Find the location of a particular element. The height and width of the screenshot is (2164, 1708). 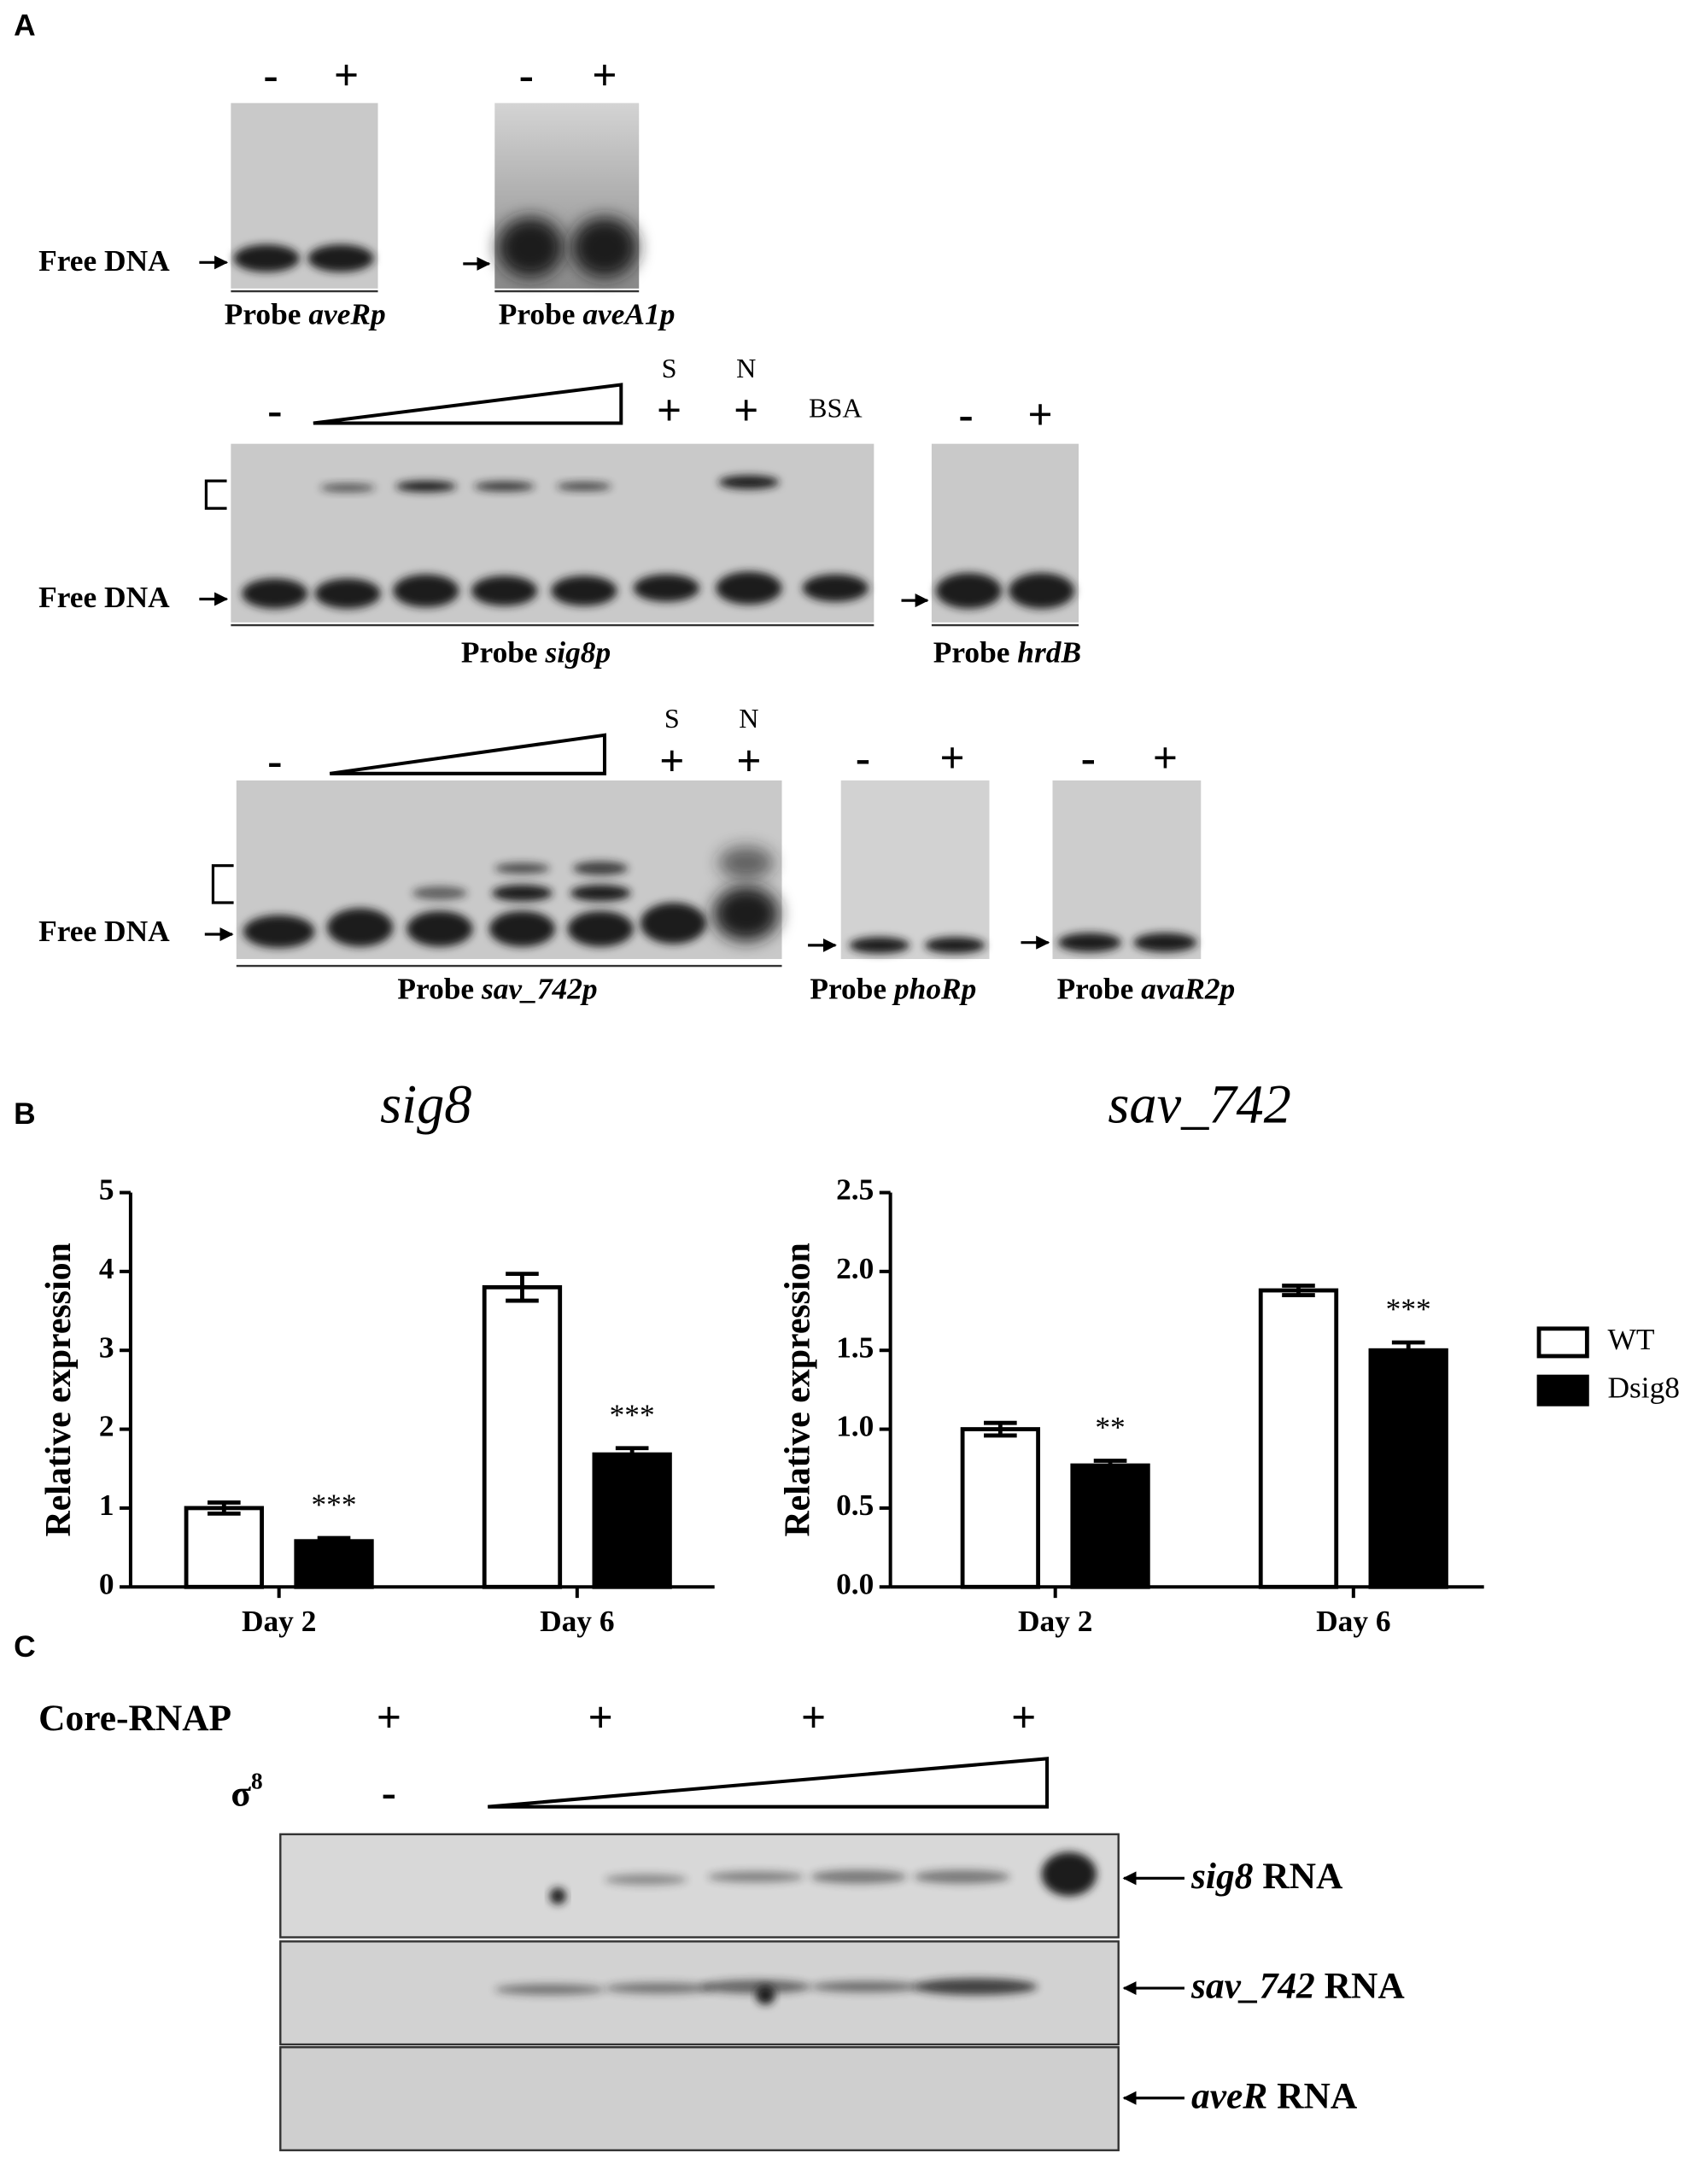

y-tick-label: 3 is located at coordinates (106, 1347).